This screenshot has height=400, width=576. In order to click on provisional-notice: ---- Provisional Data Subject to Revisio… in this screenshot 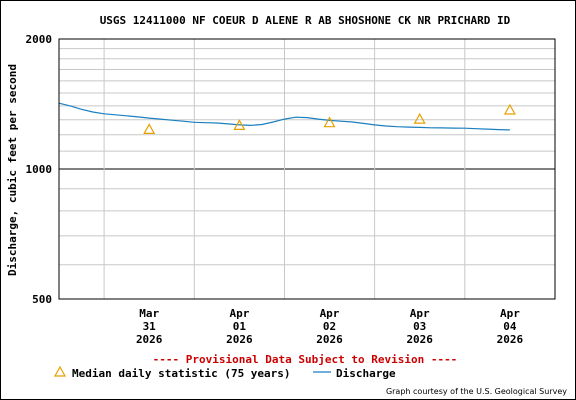, I will do `click(305, 359)`.